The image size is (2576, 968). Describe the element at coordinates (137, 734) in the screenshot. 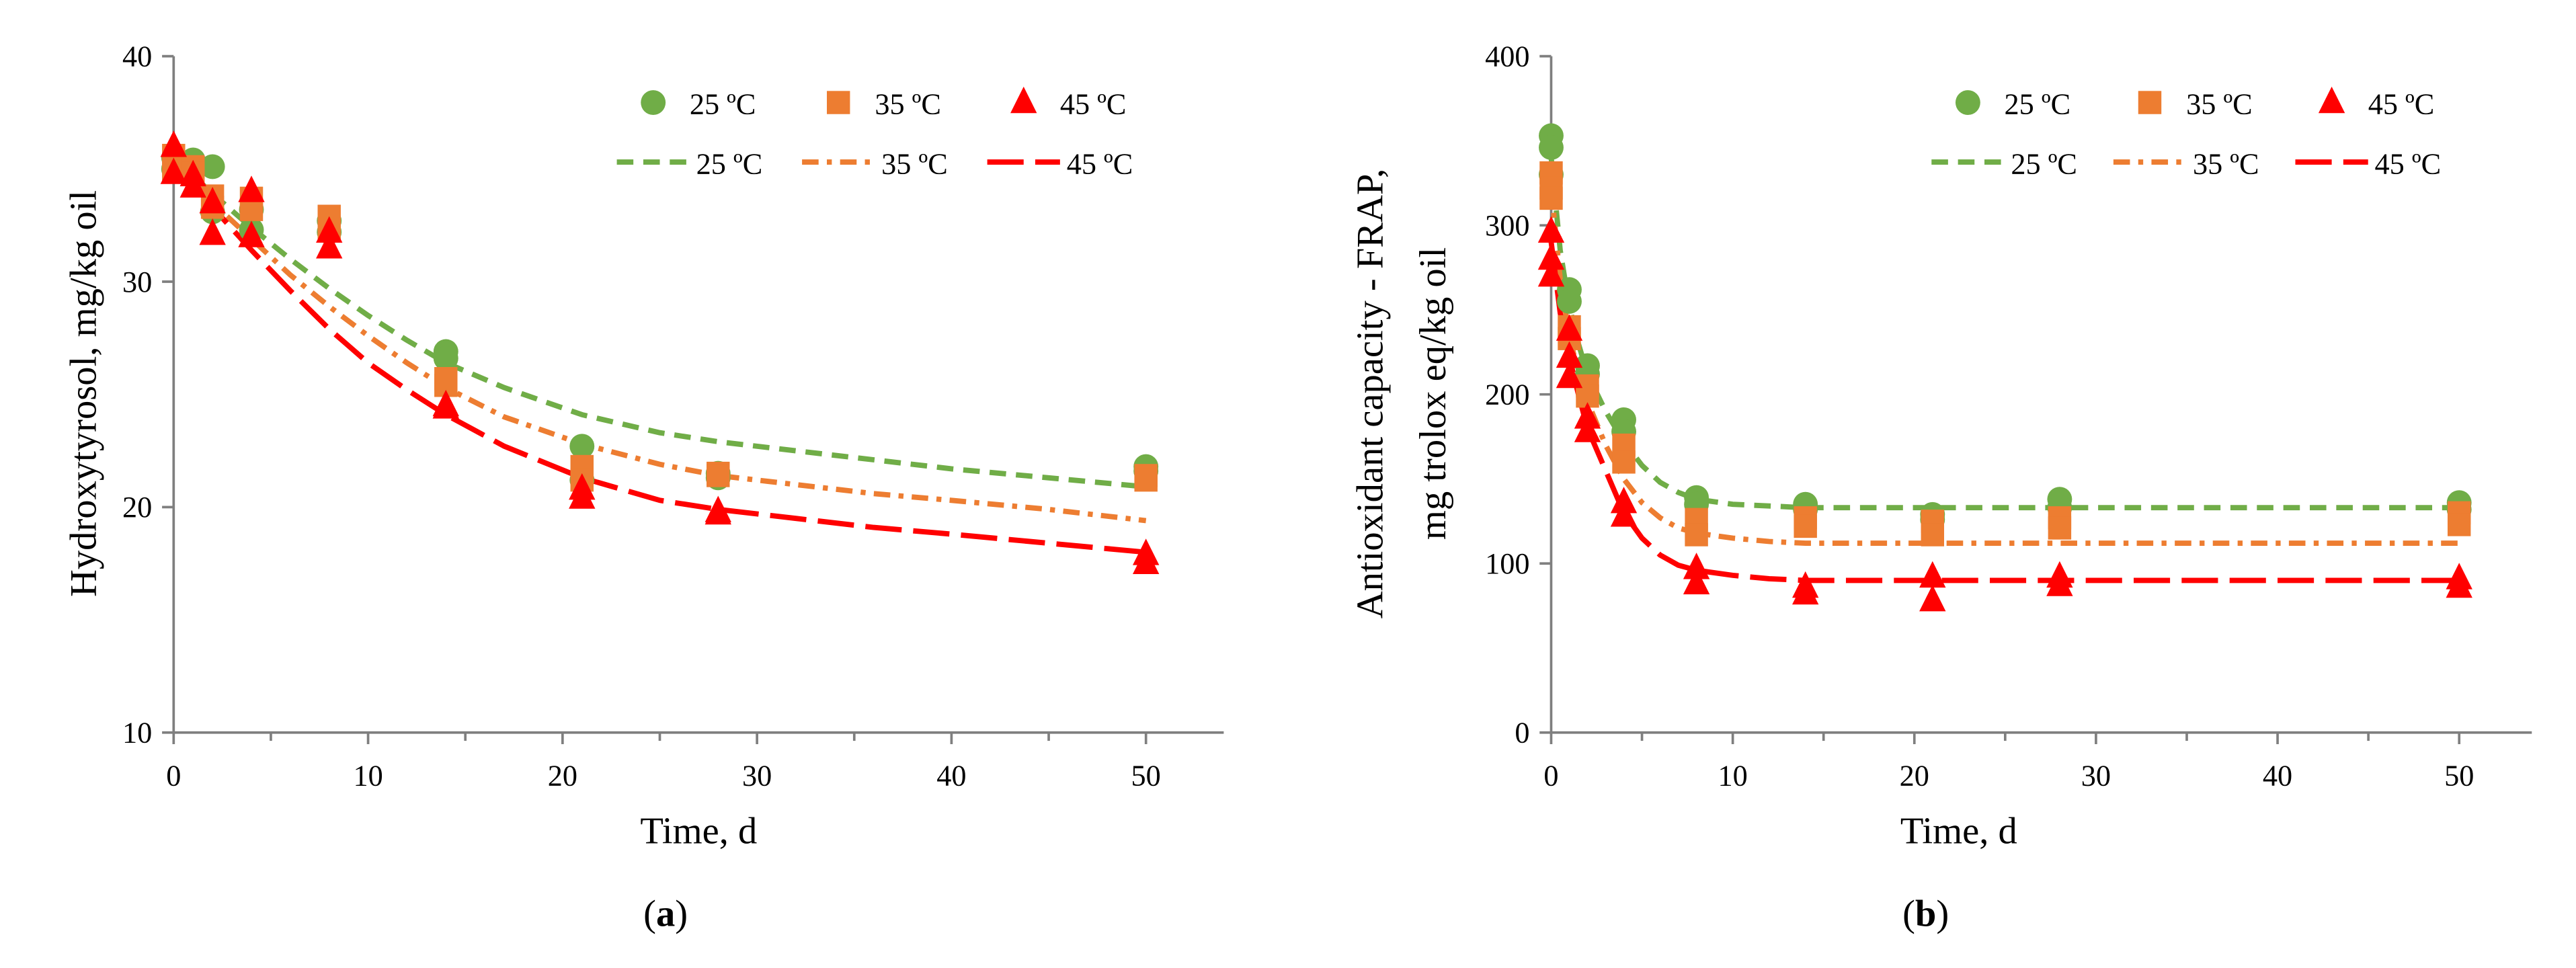

I see `y-tick-label: 10` at that location.